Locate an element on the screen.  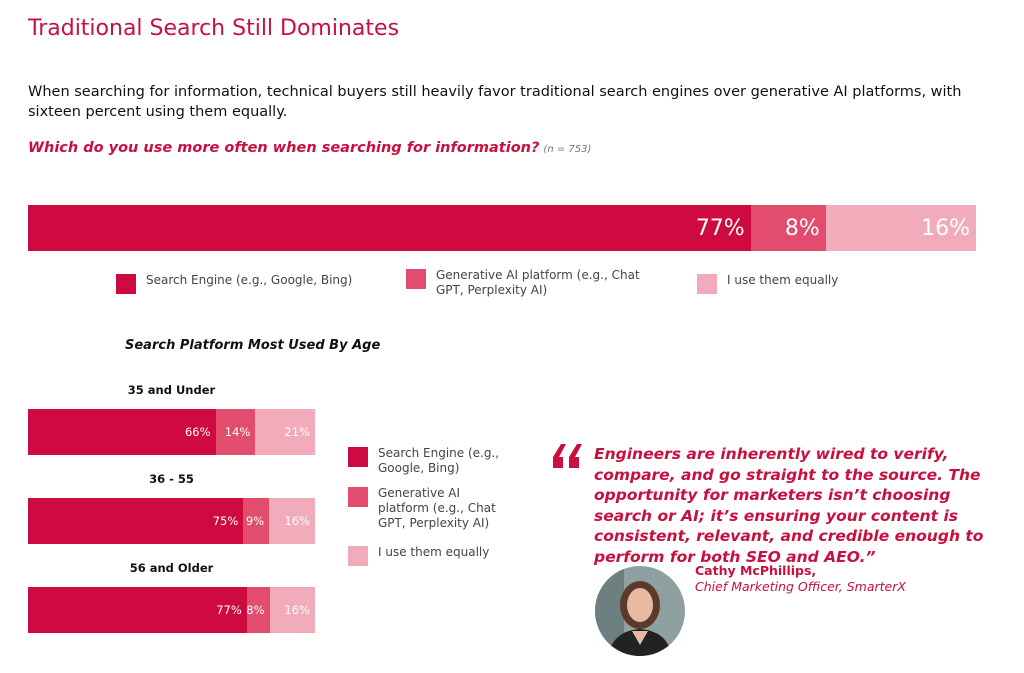
quote-author: Cathy McPhillips, is located at coordinates (756, 570).